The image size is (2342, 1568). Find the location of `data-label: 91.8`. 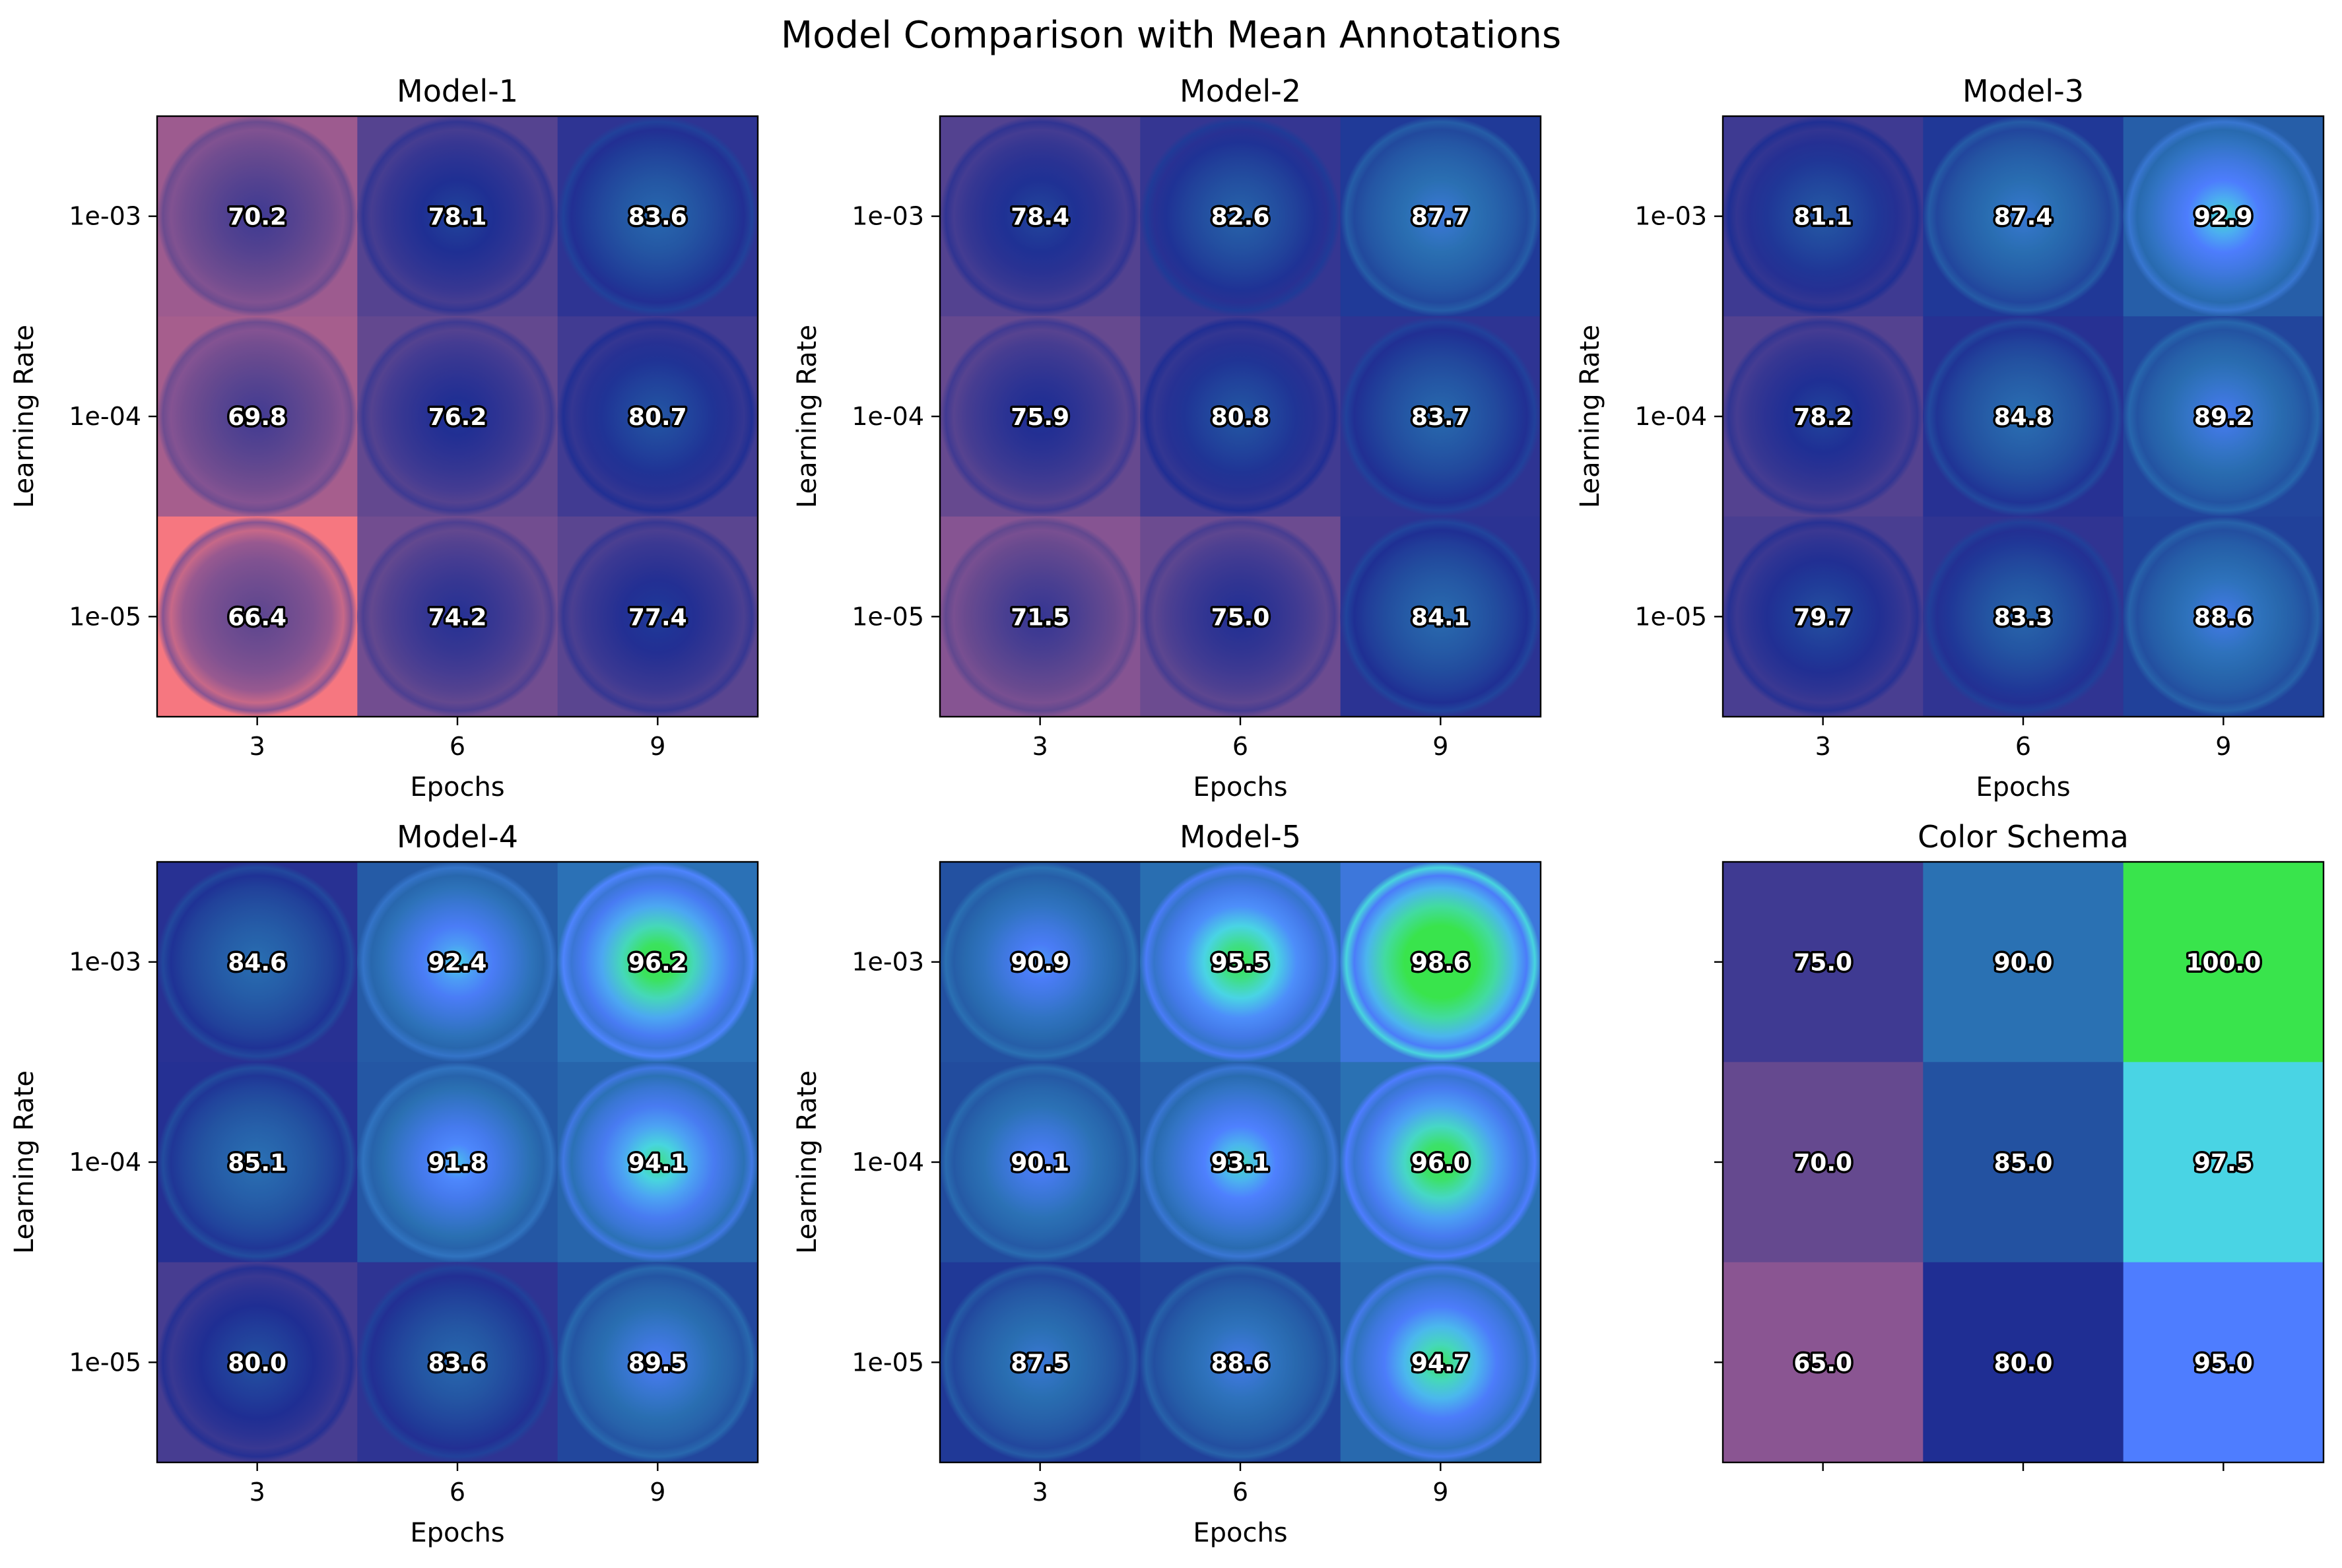

data-label: 91.8 is located at coordinates (457, 1163).